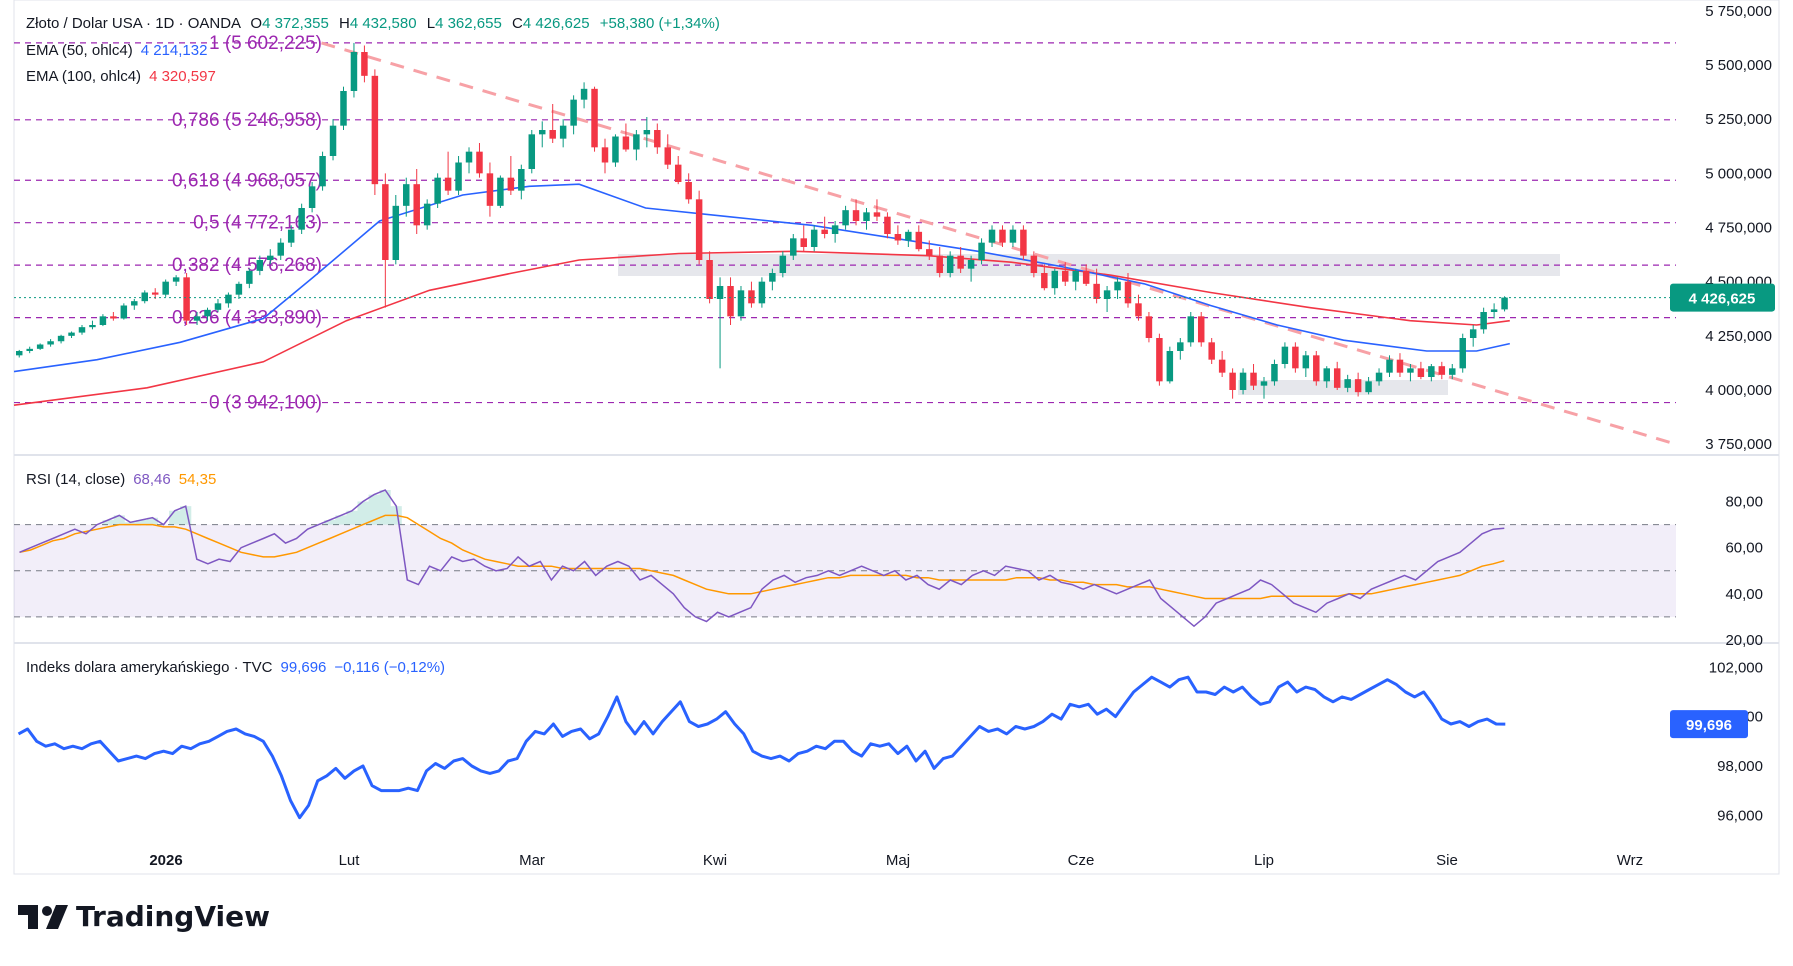  What do you see at coordinates (43, 916) in the screenshot?
I see `tradingview-logo-icon` at bounding box center [43, 916].